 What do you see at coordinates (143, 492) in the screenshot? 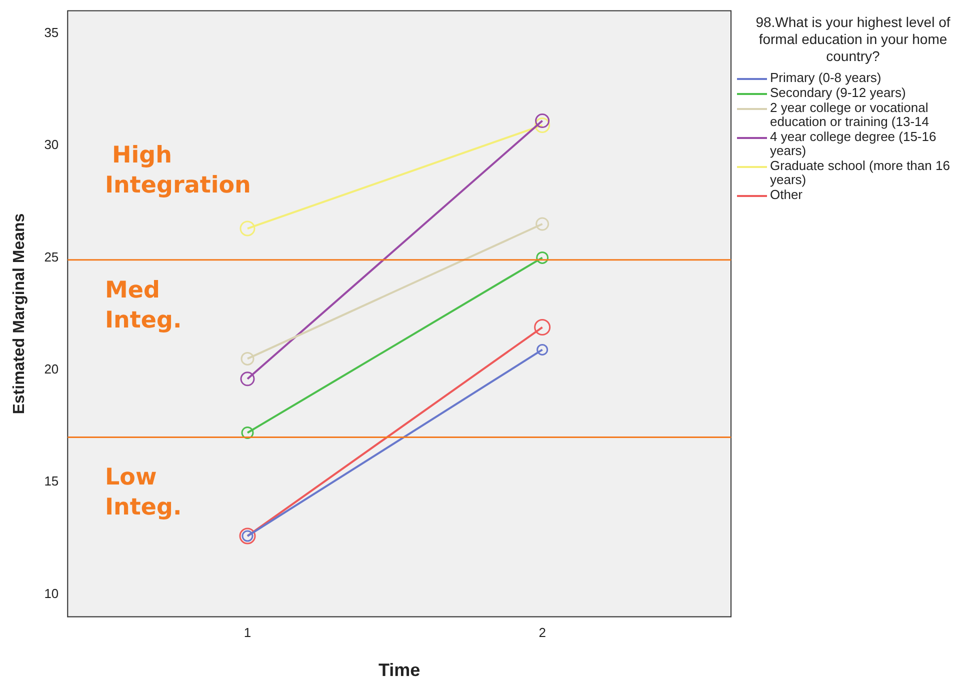
I see `annotation: Low Integ.` at bounding box center [143, 492].